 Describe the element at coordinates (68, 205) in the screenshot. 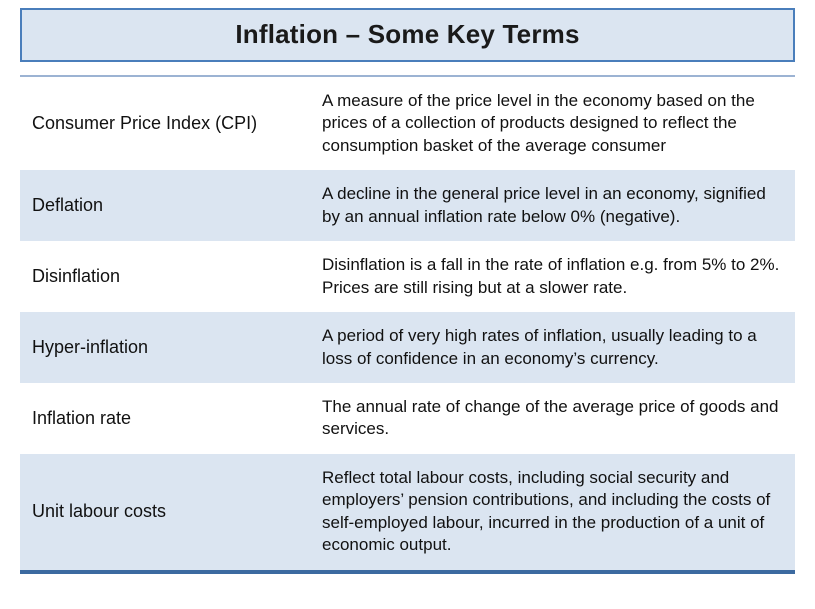

I see `term-cell: Deflation` at that location.